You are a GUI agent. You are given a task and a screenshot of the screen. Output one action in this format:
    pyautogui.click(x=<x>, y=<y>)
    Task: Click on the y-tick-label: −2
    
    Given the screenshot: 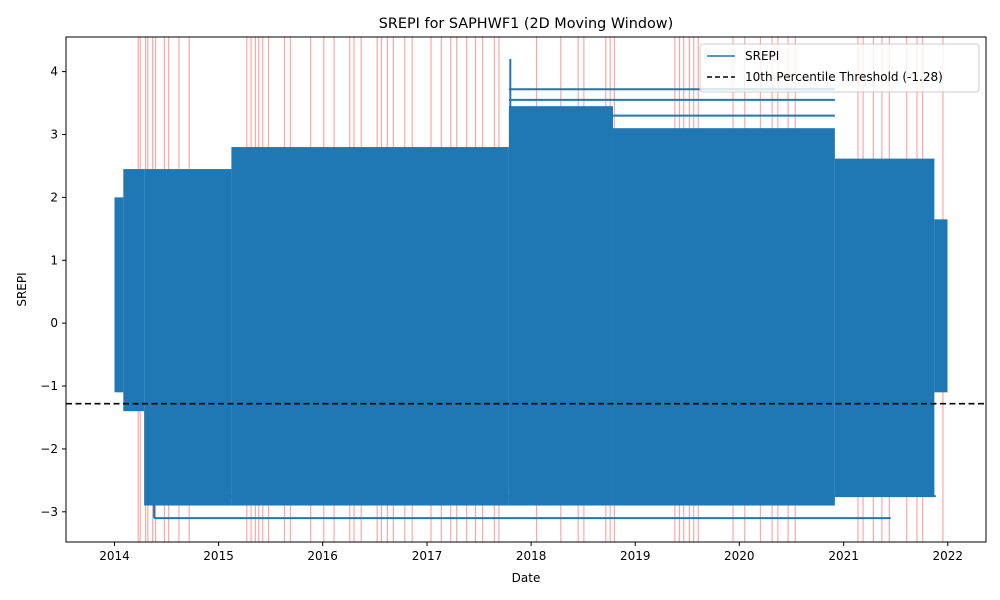 What is the action you would take?
    pyautogui.click(x=49, y=449)
    